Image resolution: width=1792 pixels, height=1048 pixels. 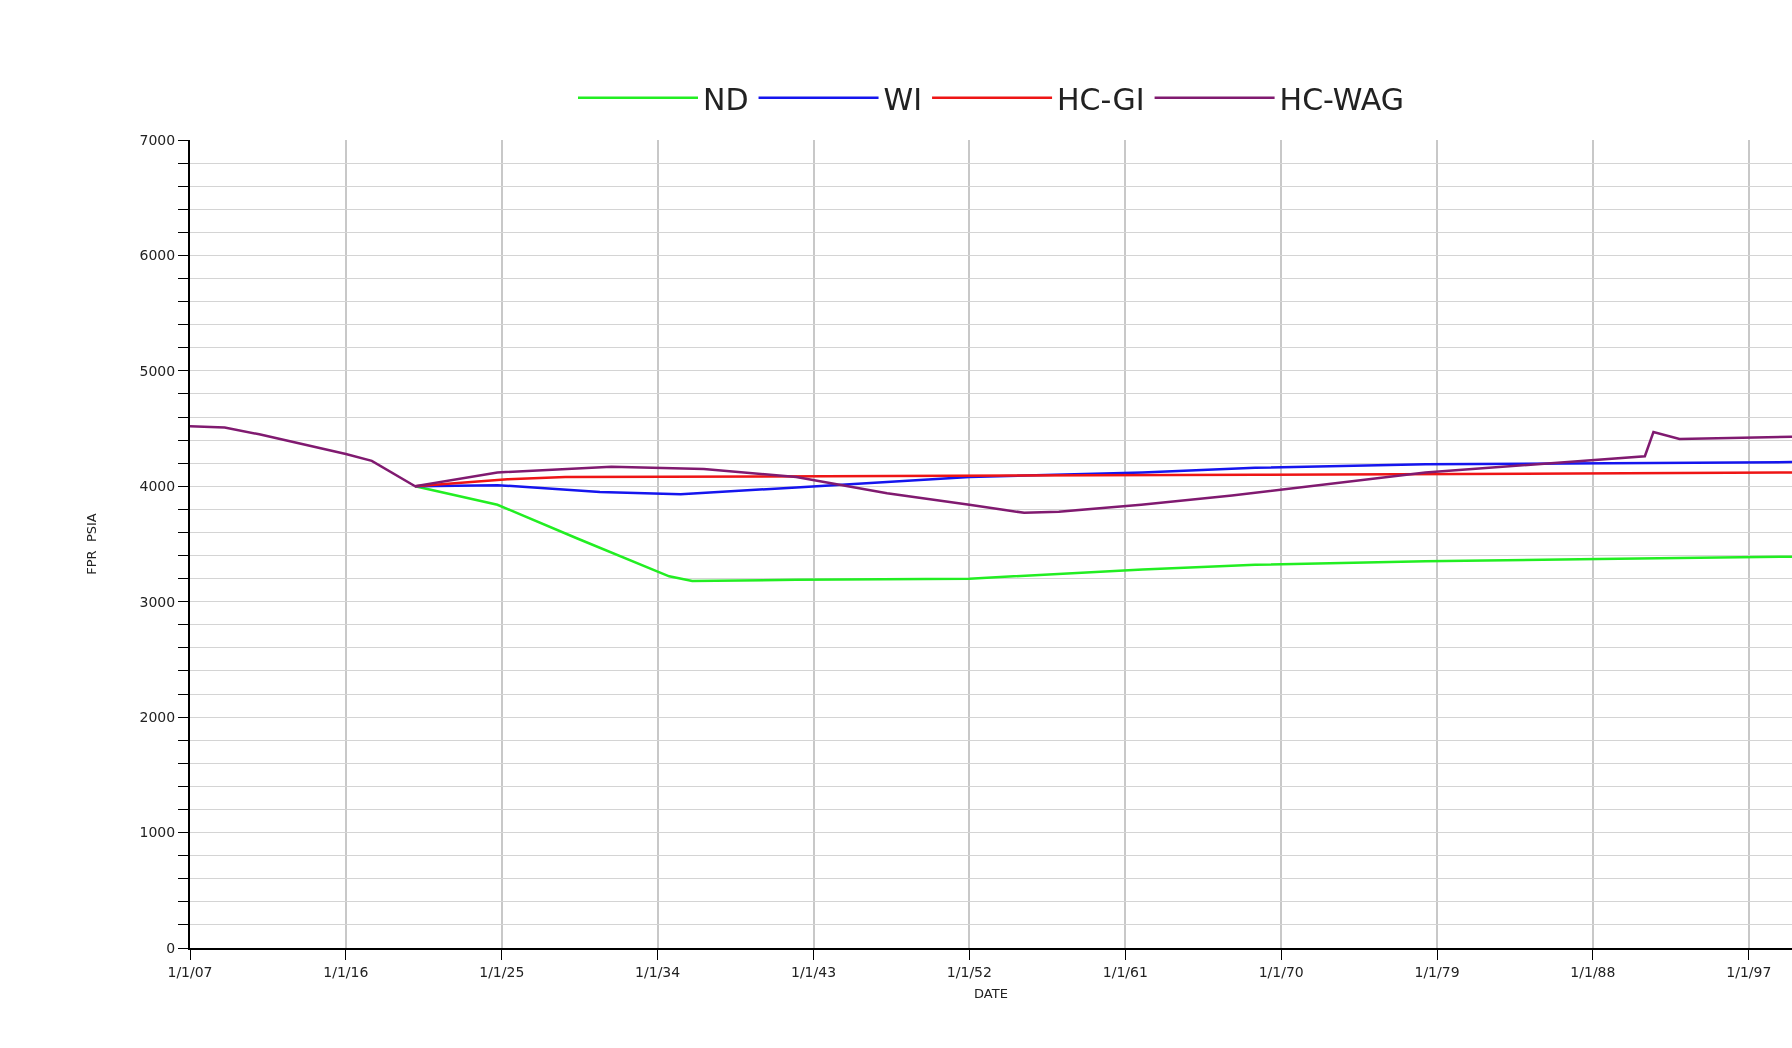 What do you see at coordinates (157, 832) in the screenshot?
I see `y-tick-label: 1000` at bounding box center [157, 832].